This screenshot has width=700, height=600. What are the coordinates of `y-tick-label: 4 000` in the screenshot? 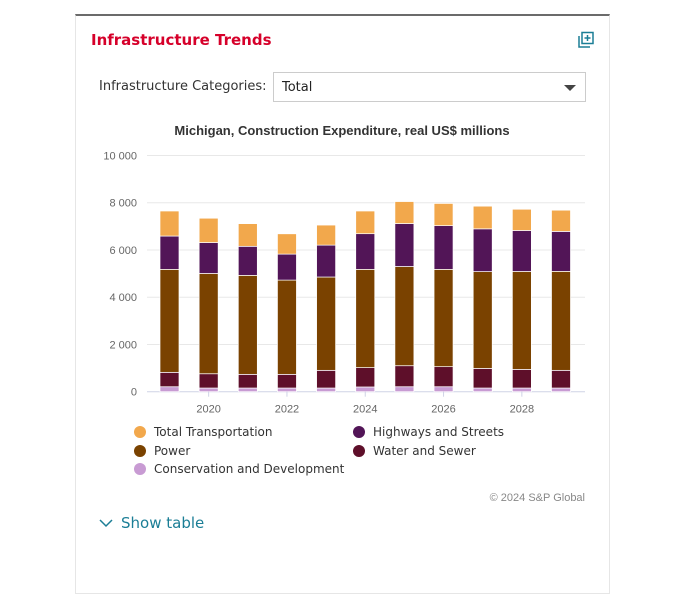 It's located at (123, 298).